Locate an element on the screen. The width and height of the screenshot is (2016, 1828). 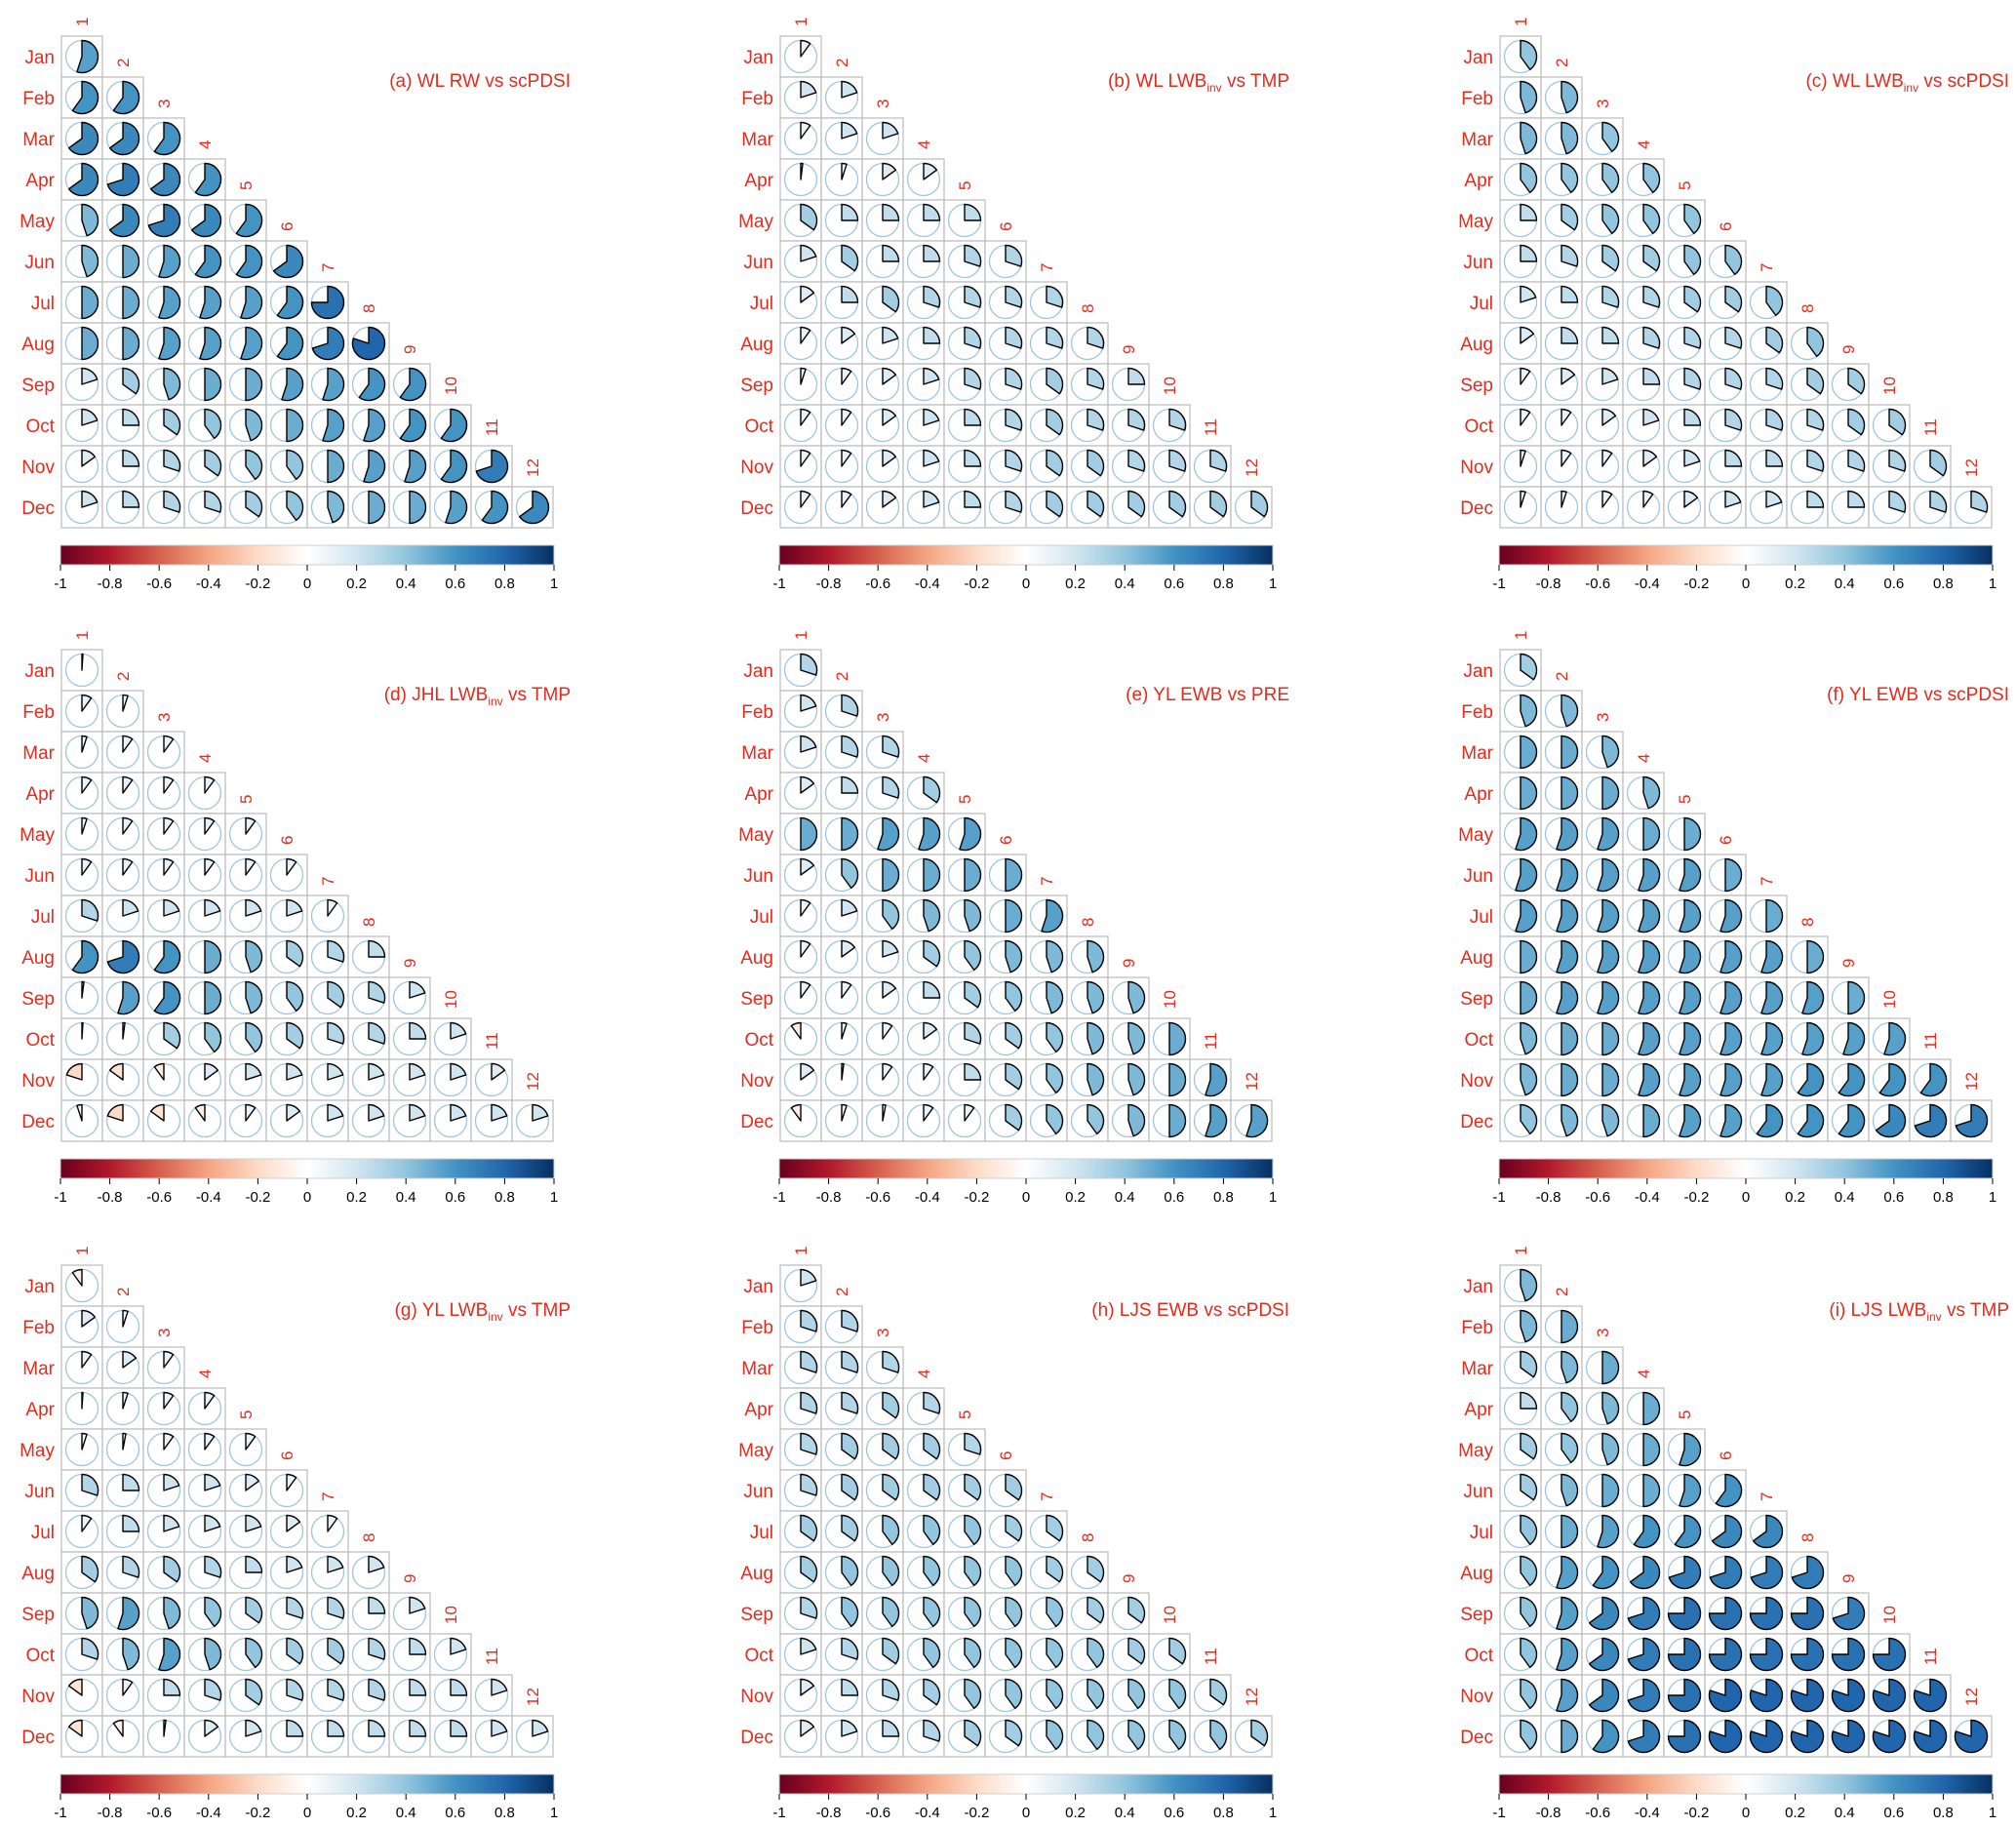
row-label: Mar is located at coordinates (757, 754).